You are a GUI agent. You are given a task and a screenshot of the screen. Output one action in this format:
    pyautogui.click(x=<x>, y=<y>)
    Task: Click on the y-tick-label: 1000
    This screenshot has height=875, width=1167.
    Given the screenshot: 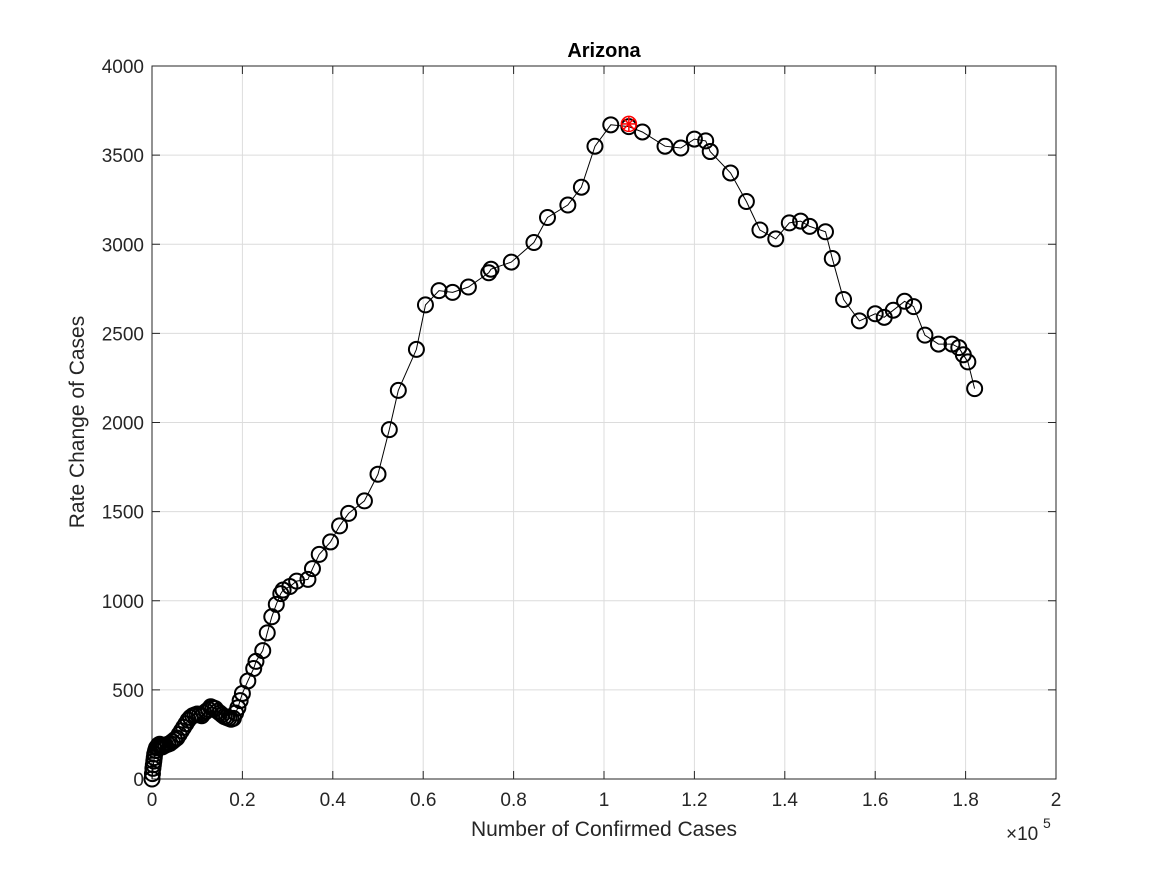 What is the action you would take?
    pyautogui.click(x=123, y=602)
    